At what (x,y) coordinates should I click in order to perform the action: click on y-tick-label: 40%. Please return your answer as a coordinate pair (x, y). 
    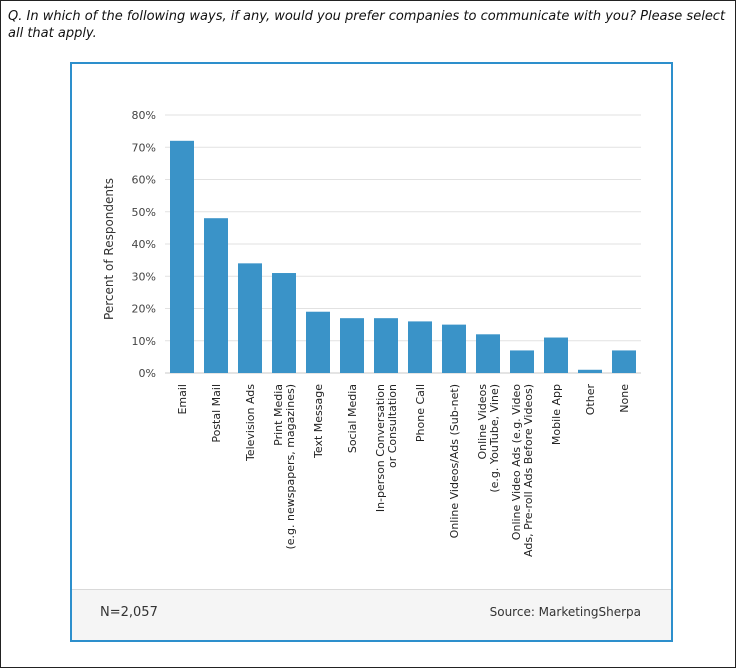
    Looking at the image, I should click on (144, 244).